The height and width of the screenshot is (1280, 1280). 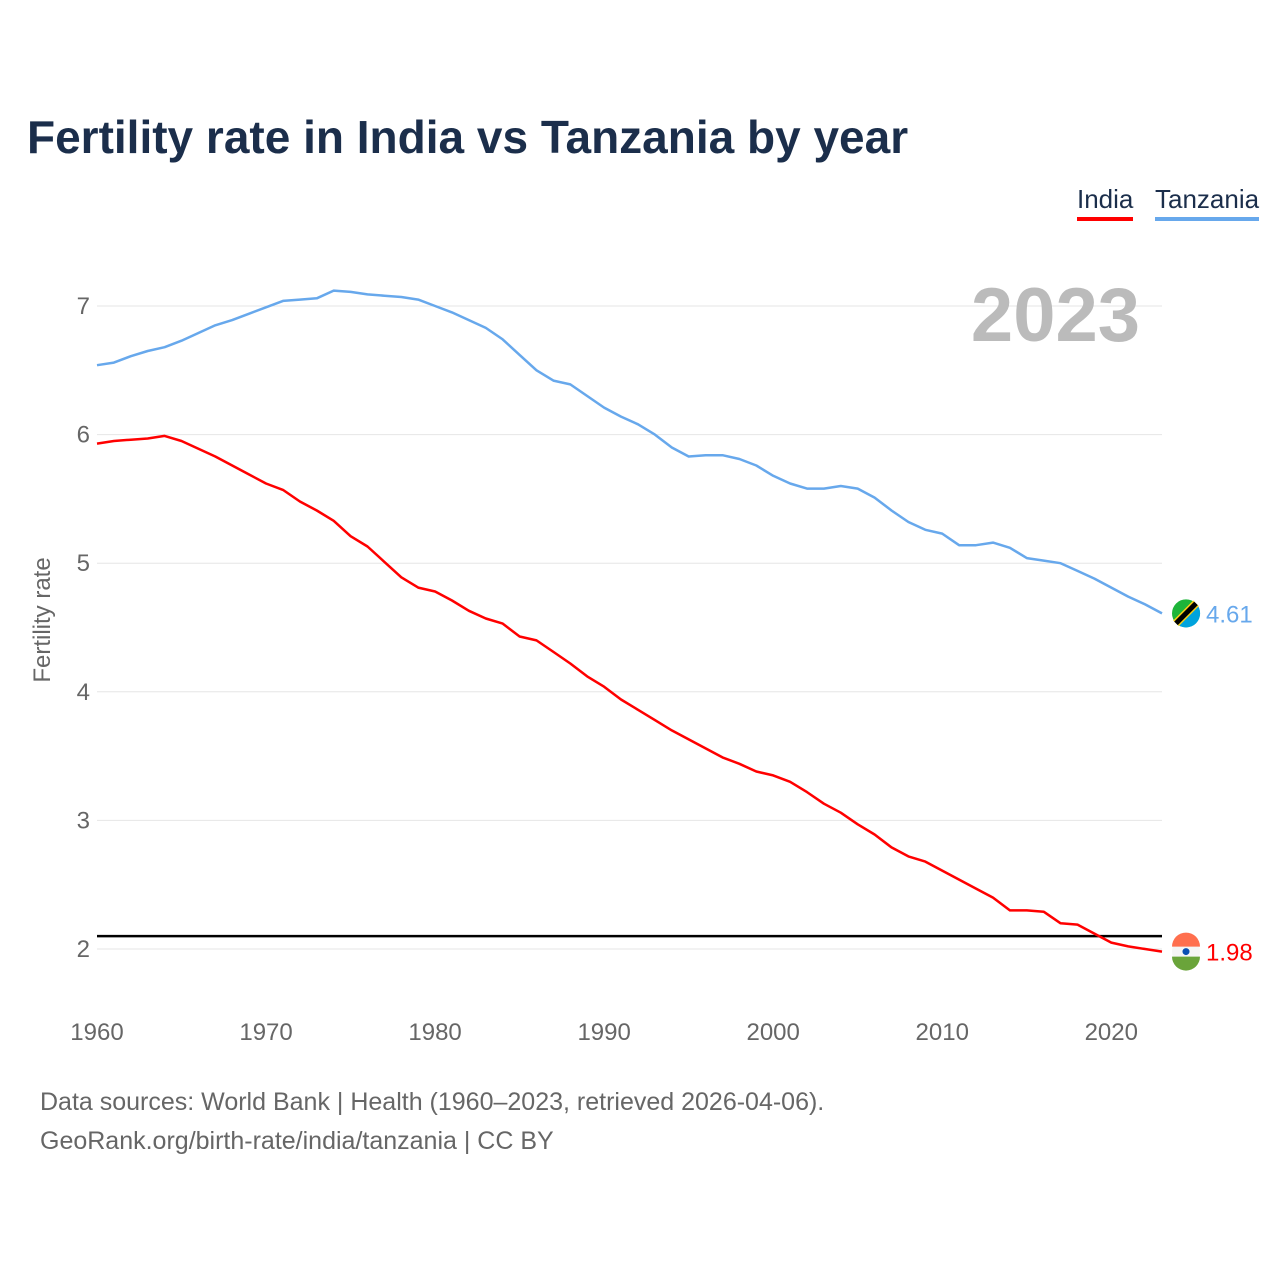 I want to click on end-value-label-india: 1.98, so click(x=1229, y=953).